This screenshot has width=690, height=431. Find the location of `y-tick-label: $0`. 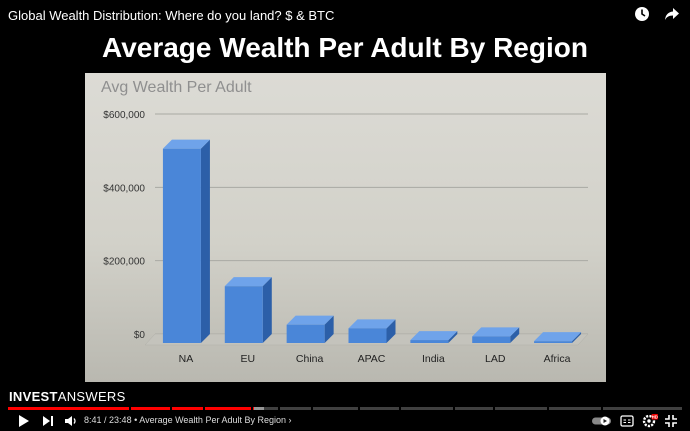

y-tick-label: $0 is located at coordinates (140, 335).